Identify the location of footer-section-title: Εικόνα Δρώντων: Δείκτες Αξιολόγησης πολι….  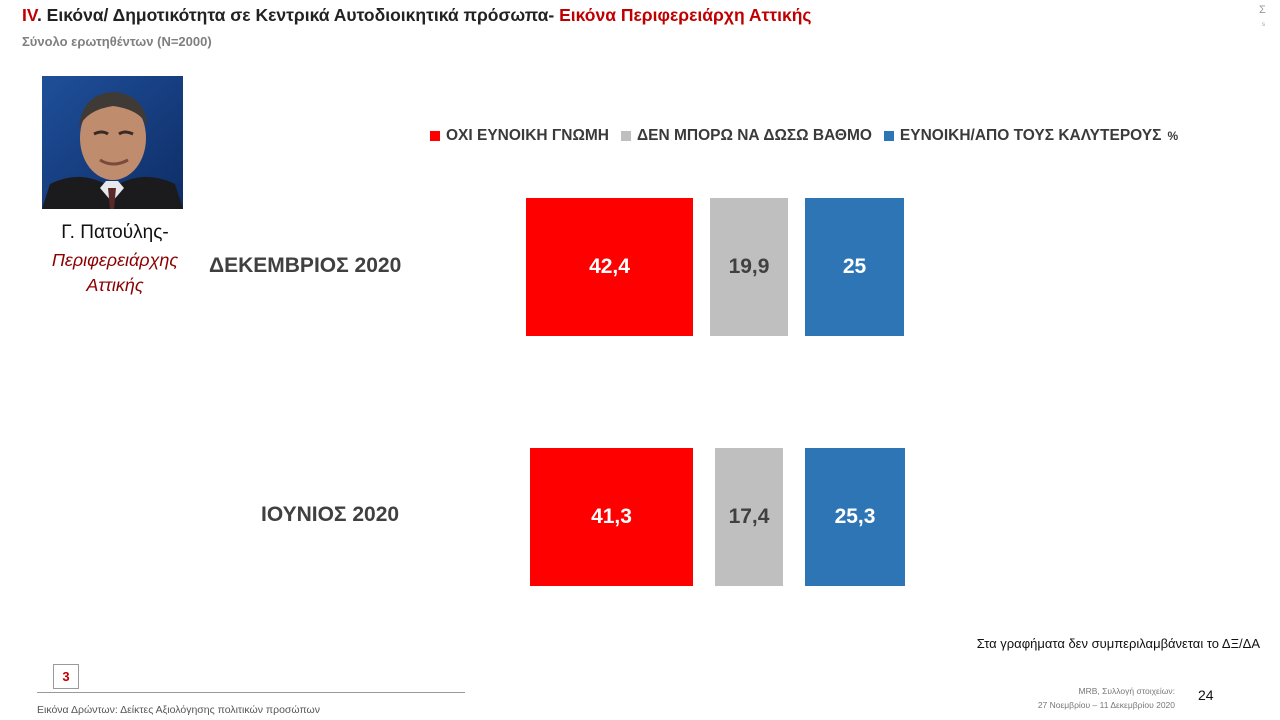
(179, 710).